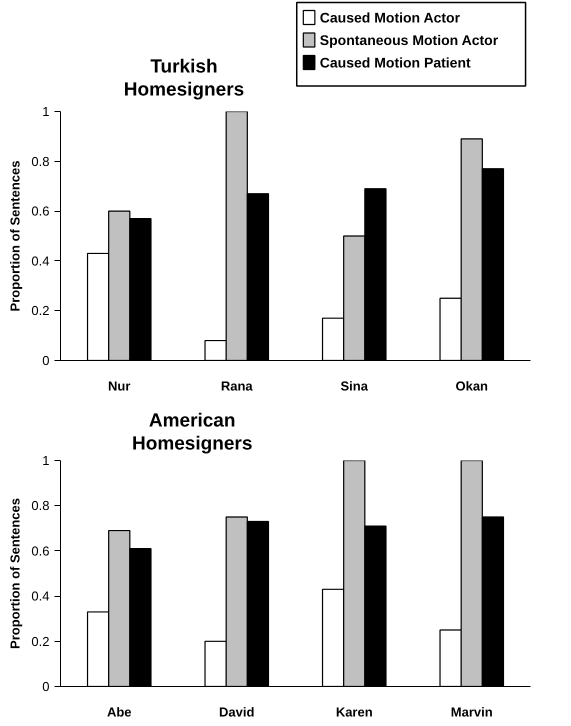  I want to click on x-tick-label: David, so click(237, 712).